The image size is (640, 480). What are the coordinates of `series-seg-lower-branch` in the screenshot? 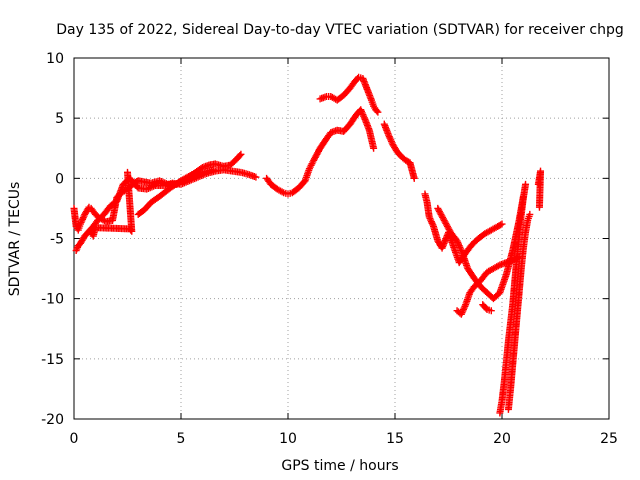 It's located at (175, 192).